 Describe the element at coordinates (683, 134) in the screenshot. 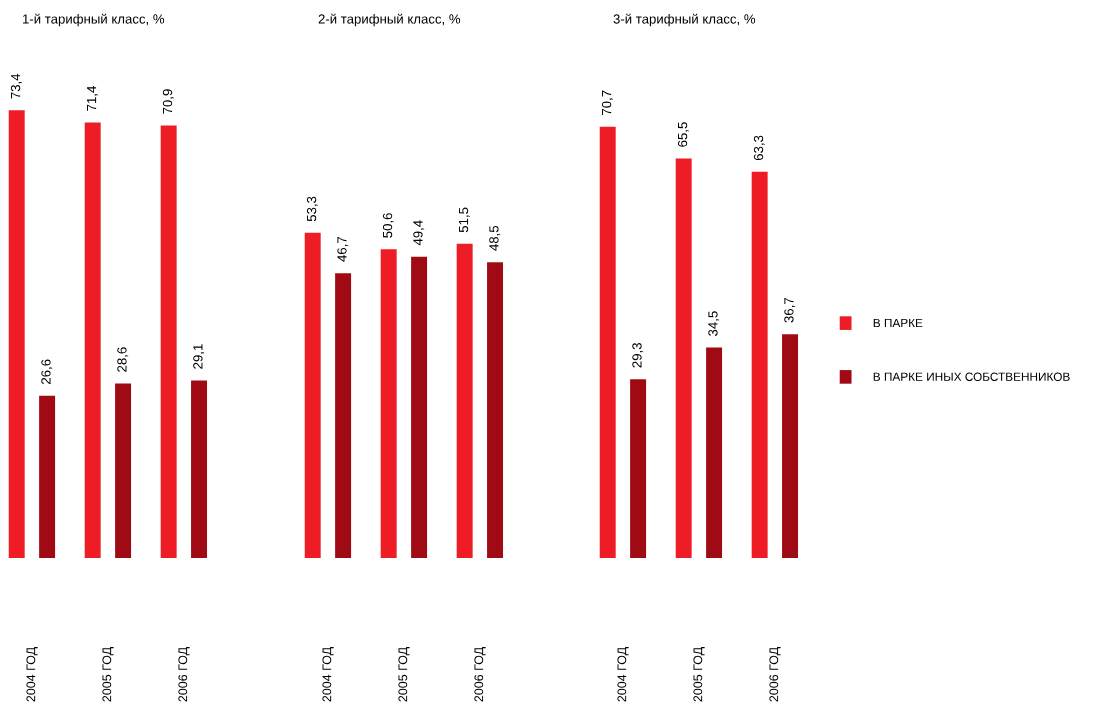

I see `data-label: 65,5` at that location.